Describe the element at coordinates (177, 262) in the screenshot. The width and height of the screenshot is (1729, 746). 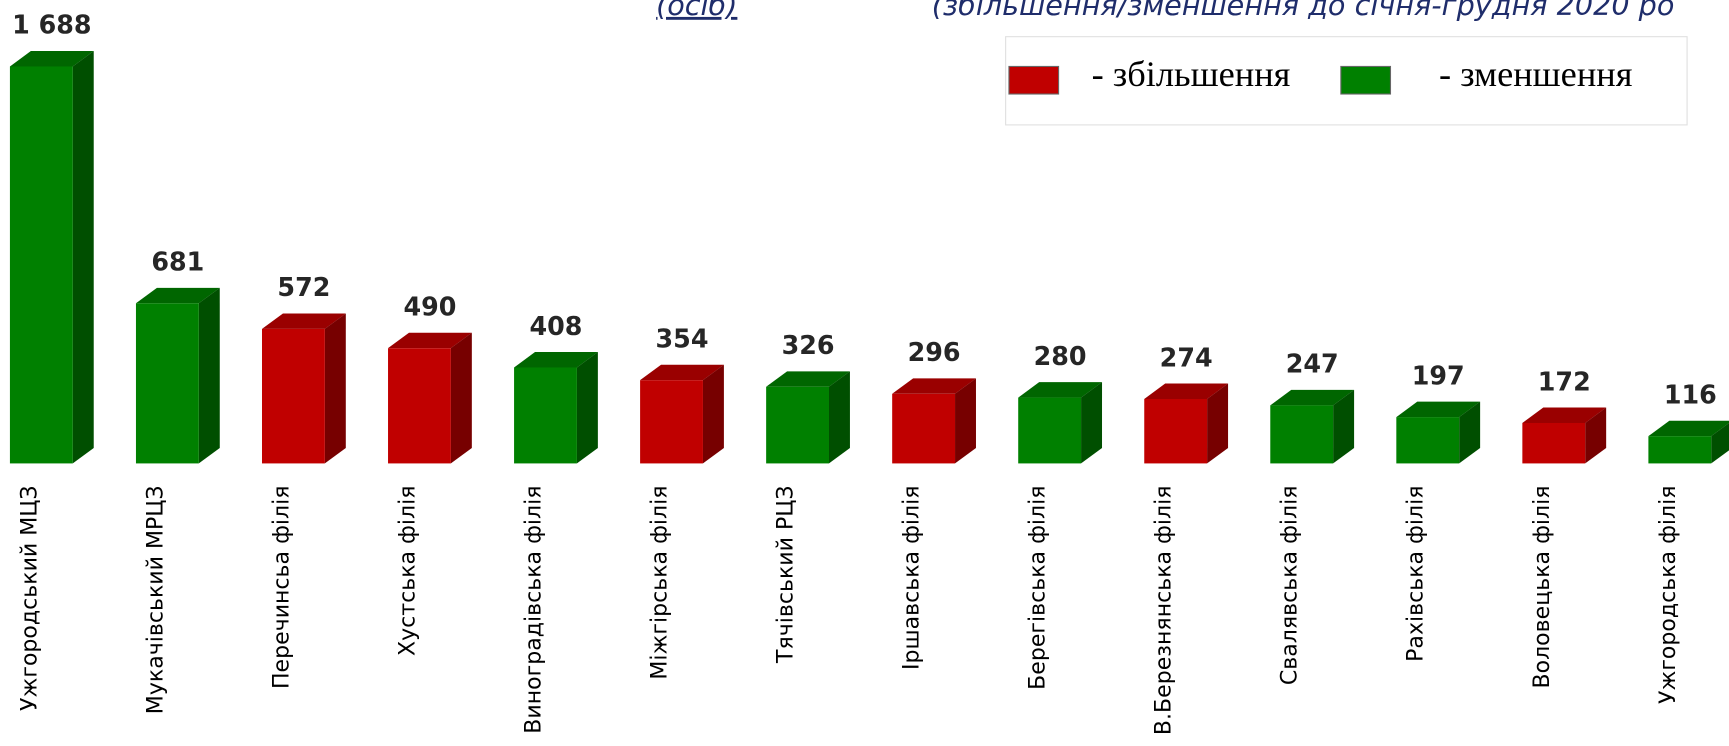
I see `value-label: 681` at that location.